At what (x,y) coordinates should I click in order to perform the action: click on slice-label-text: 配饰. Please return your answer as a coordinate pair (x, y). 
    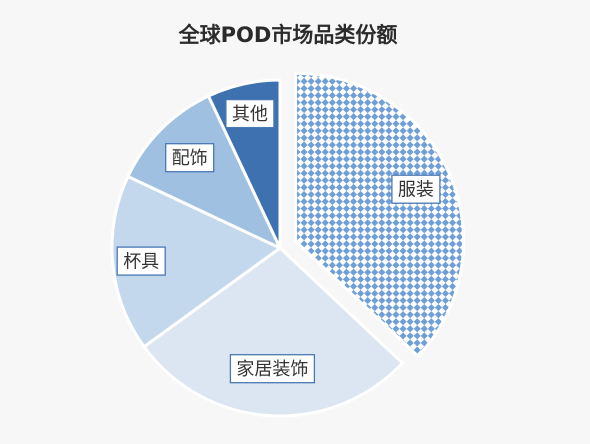
    Looking at the image, I should click on (190, 158).